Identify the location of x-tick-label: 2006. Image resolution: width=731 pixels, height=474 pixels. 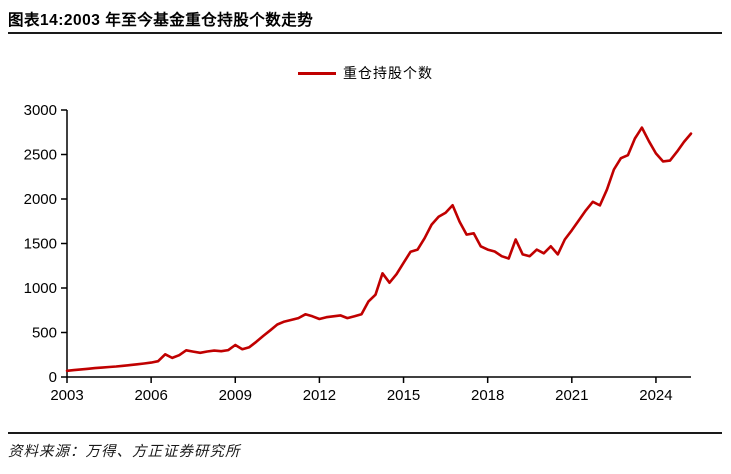
(150, 395).